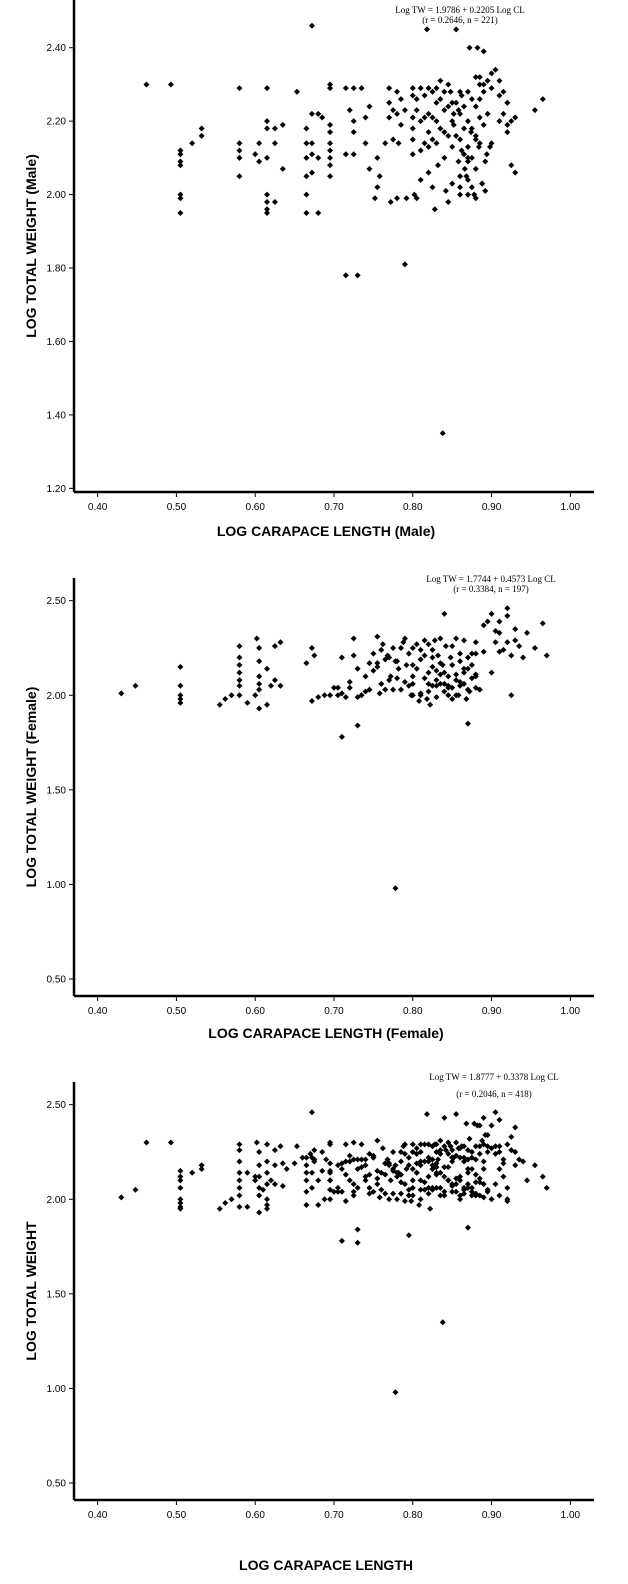  Describe the element at coordinates (31, 1291) in the screenshot. I see `y-axis-title: LOG TOTAL WEIGHT` at that location.